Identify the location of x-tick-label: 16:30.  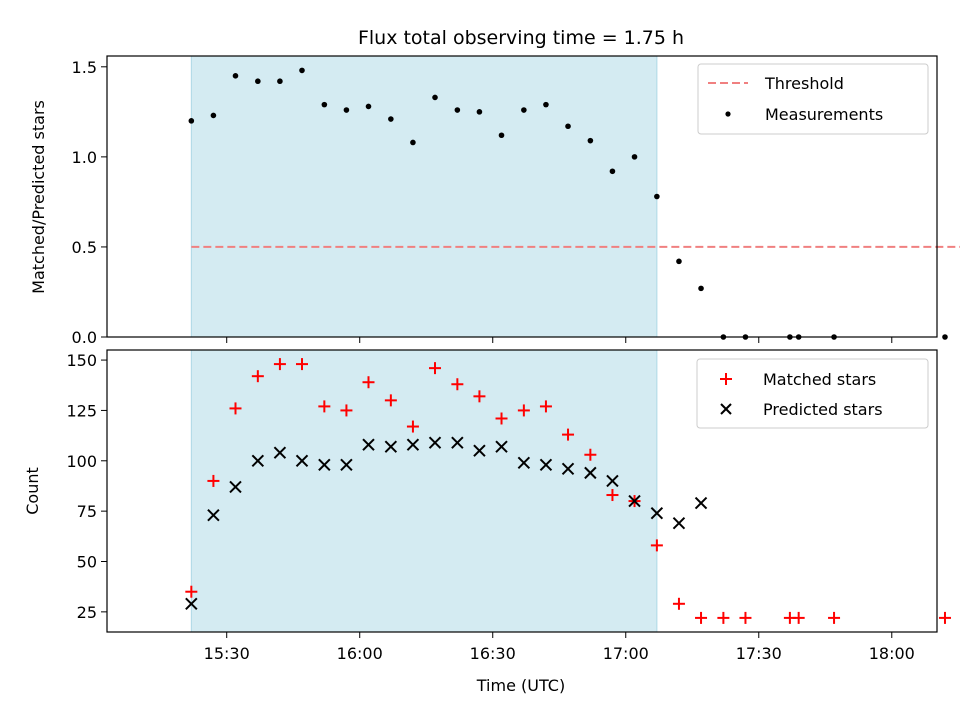
(493, 653).